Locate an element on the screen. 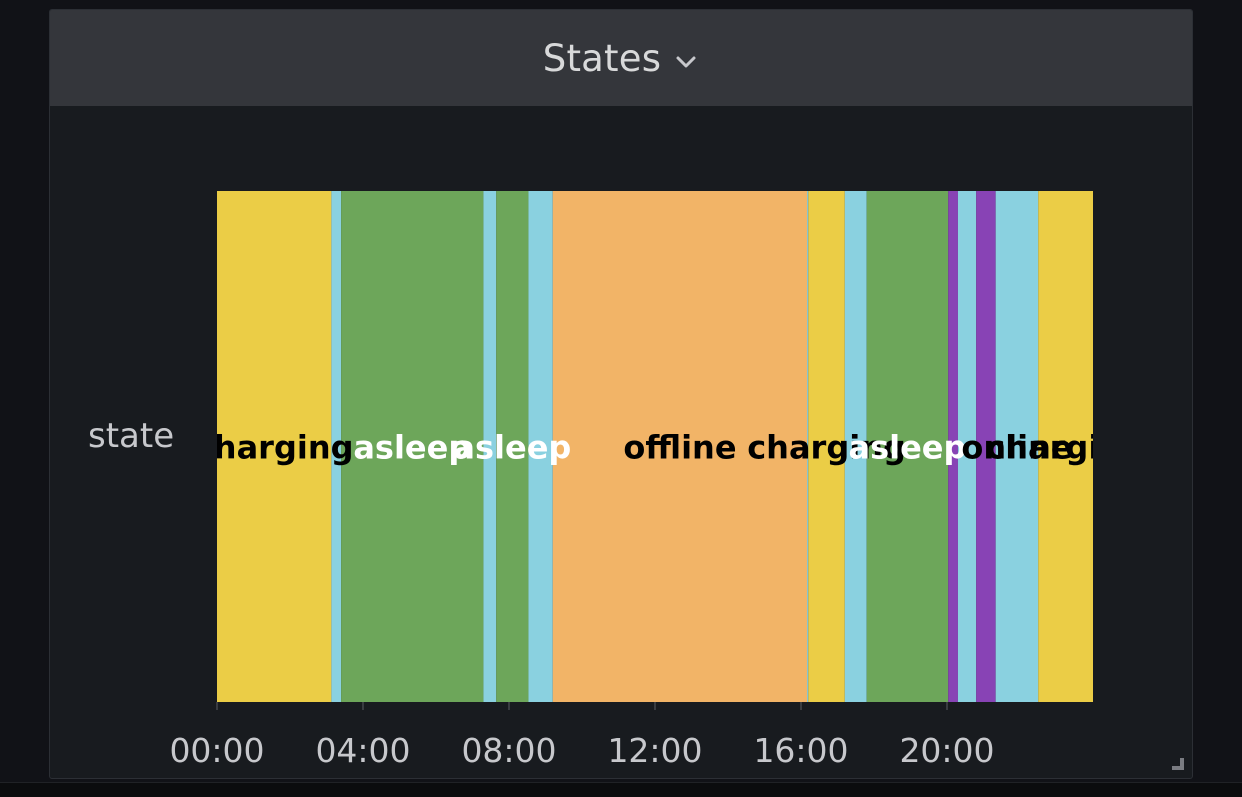 Image resolution: width=1242 pixels, height=797 pixels. x-tick-label: 08:00 is located at coordinates (508, 750).